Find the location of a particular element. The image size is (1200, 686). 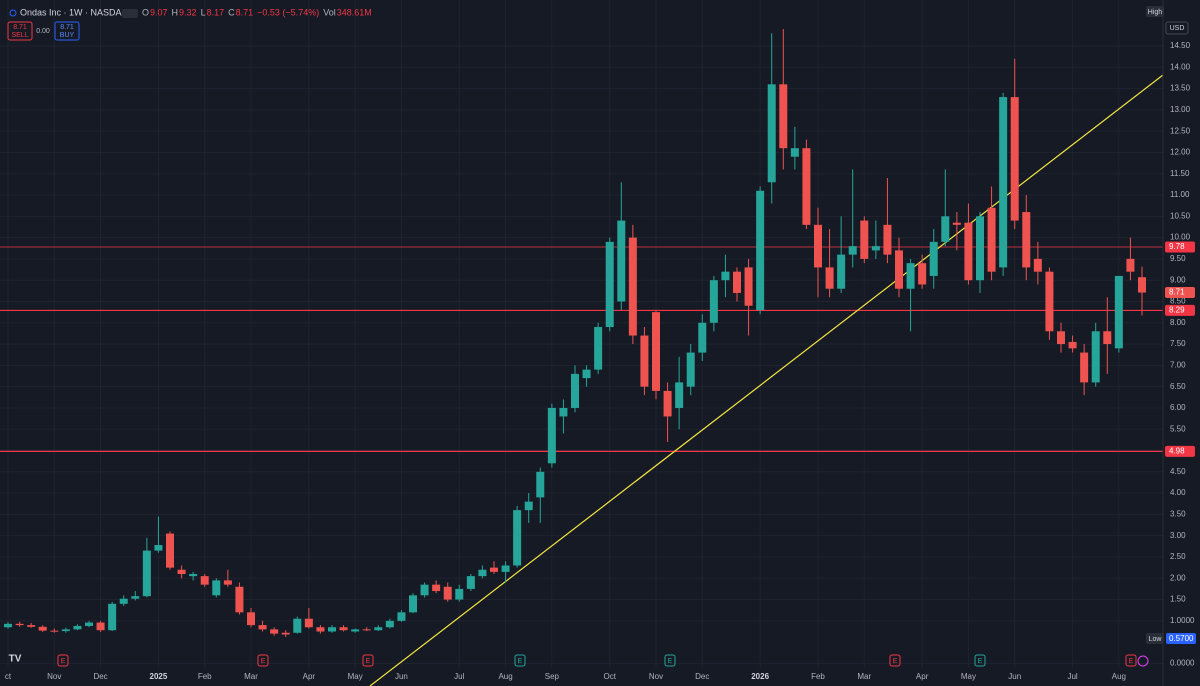

sell-price: 8.71 is located at coordinates (20, 27).